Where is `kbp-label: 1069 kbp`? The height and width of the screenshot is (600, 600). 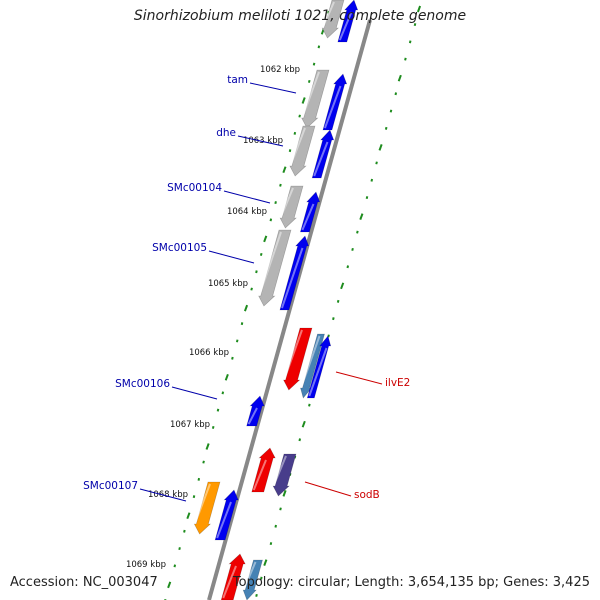 kbp-label: 1069 kbp is located at coordinates (146, 565).